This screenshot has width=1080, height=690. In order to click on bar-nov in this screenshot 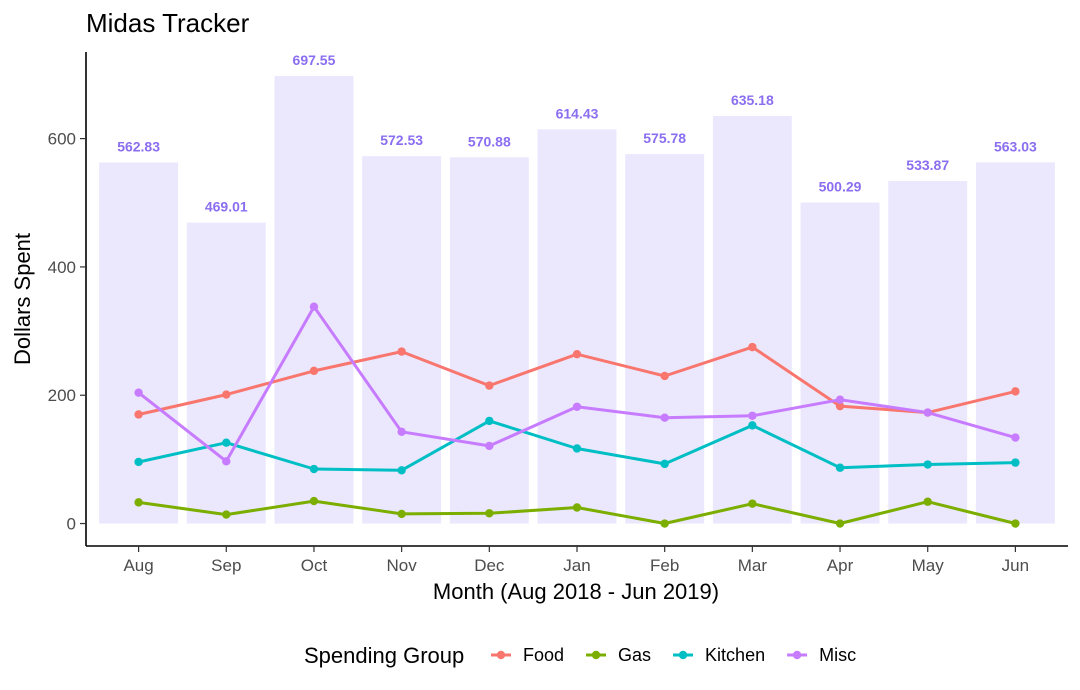, I will do `click(402, 340)`.